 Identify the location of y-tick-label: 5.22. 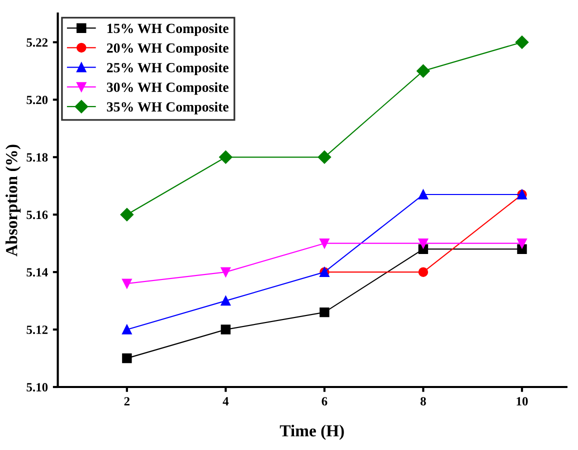
(37, 42).